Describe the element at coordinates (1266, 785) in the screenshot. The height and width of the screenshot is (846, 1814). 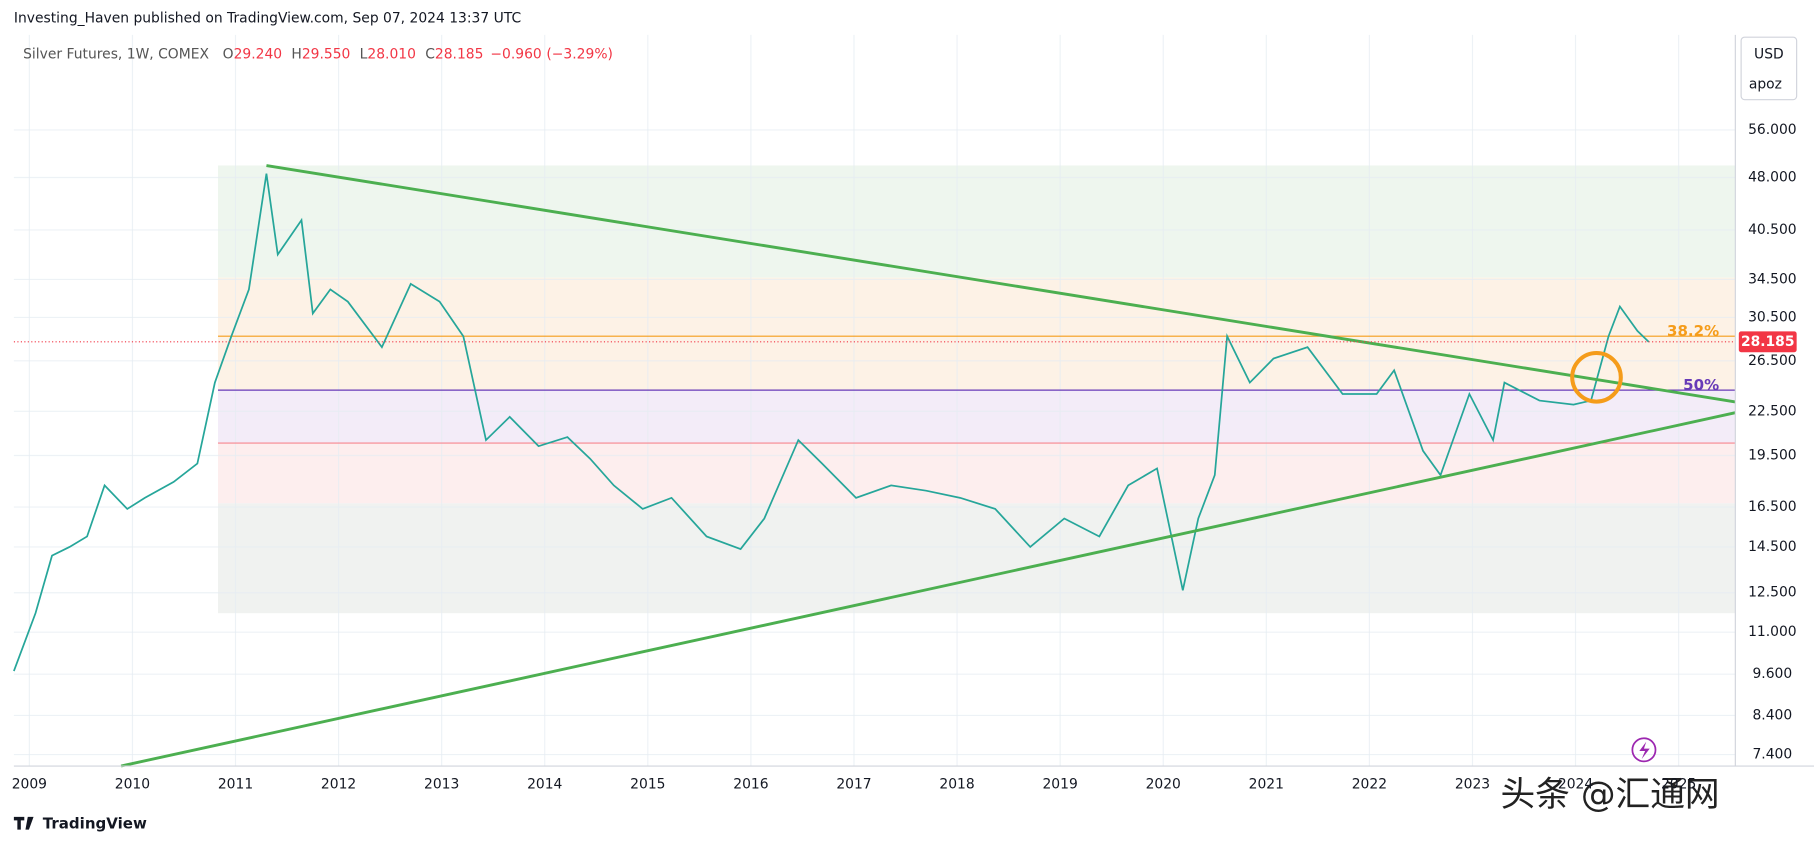
I see `x-tick-label: 2021` at that location.